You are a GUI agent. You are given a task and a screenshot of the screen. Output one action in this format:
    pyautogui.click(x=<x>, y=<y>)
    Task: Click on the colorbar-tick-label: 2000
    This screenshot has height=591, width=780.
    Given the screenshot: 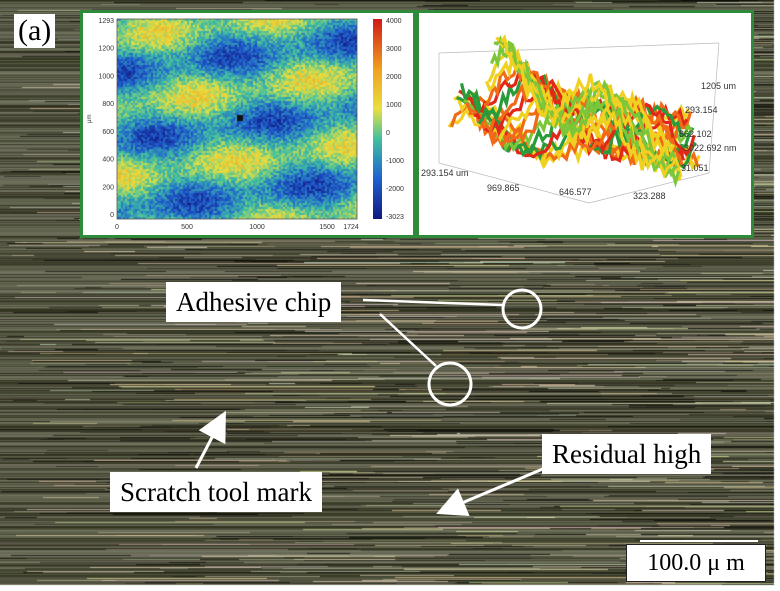 What is the action you would take?
    pyautogui.click(x=394, y=77)
    